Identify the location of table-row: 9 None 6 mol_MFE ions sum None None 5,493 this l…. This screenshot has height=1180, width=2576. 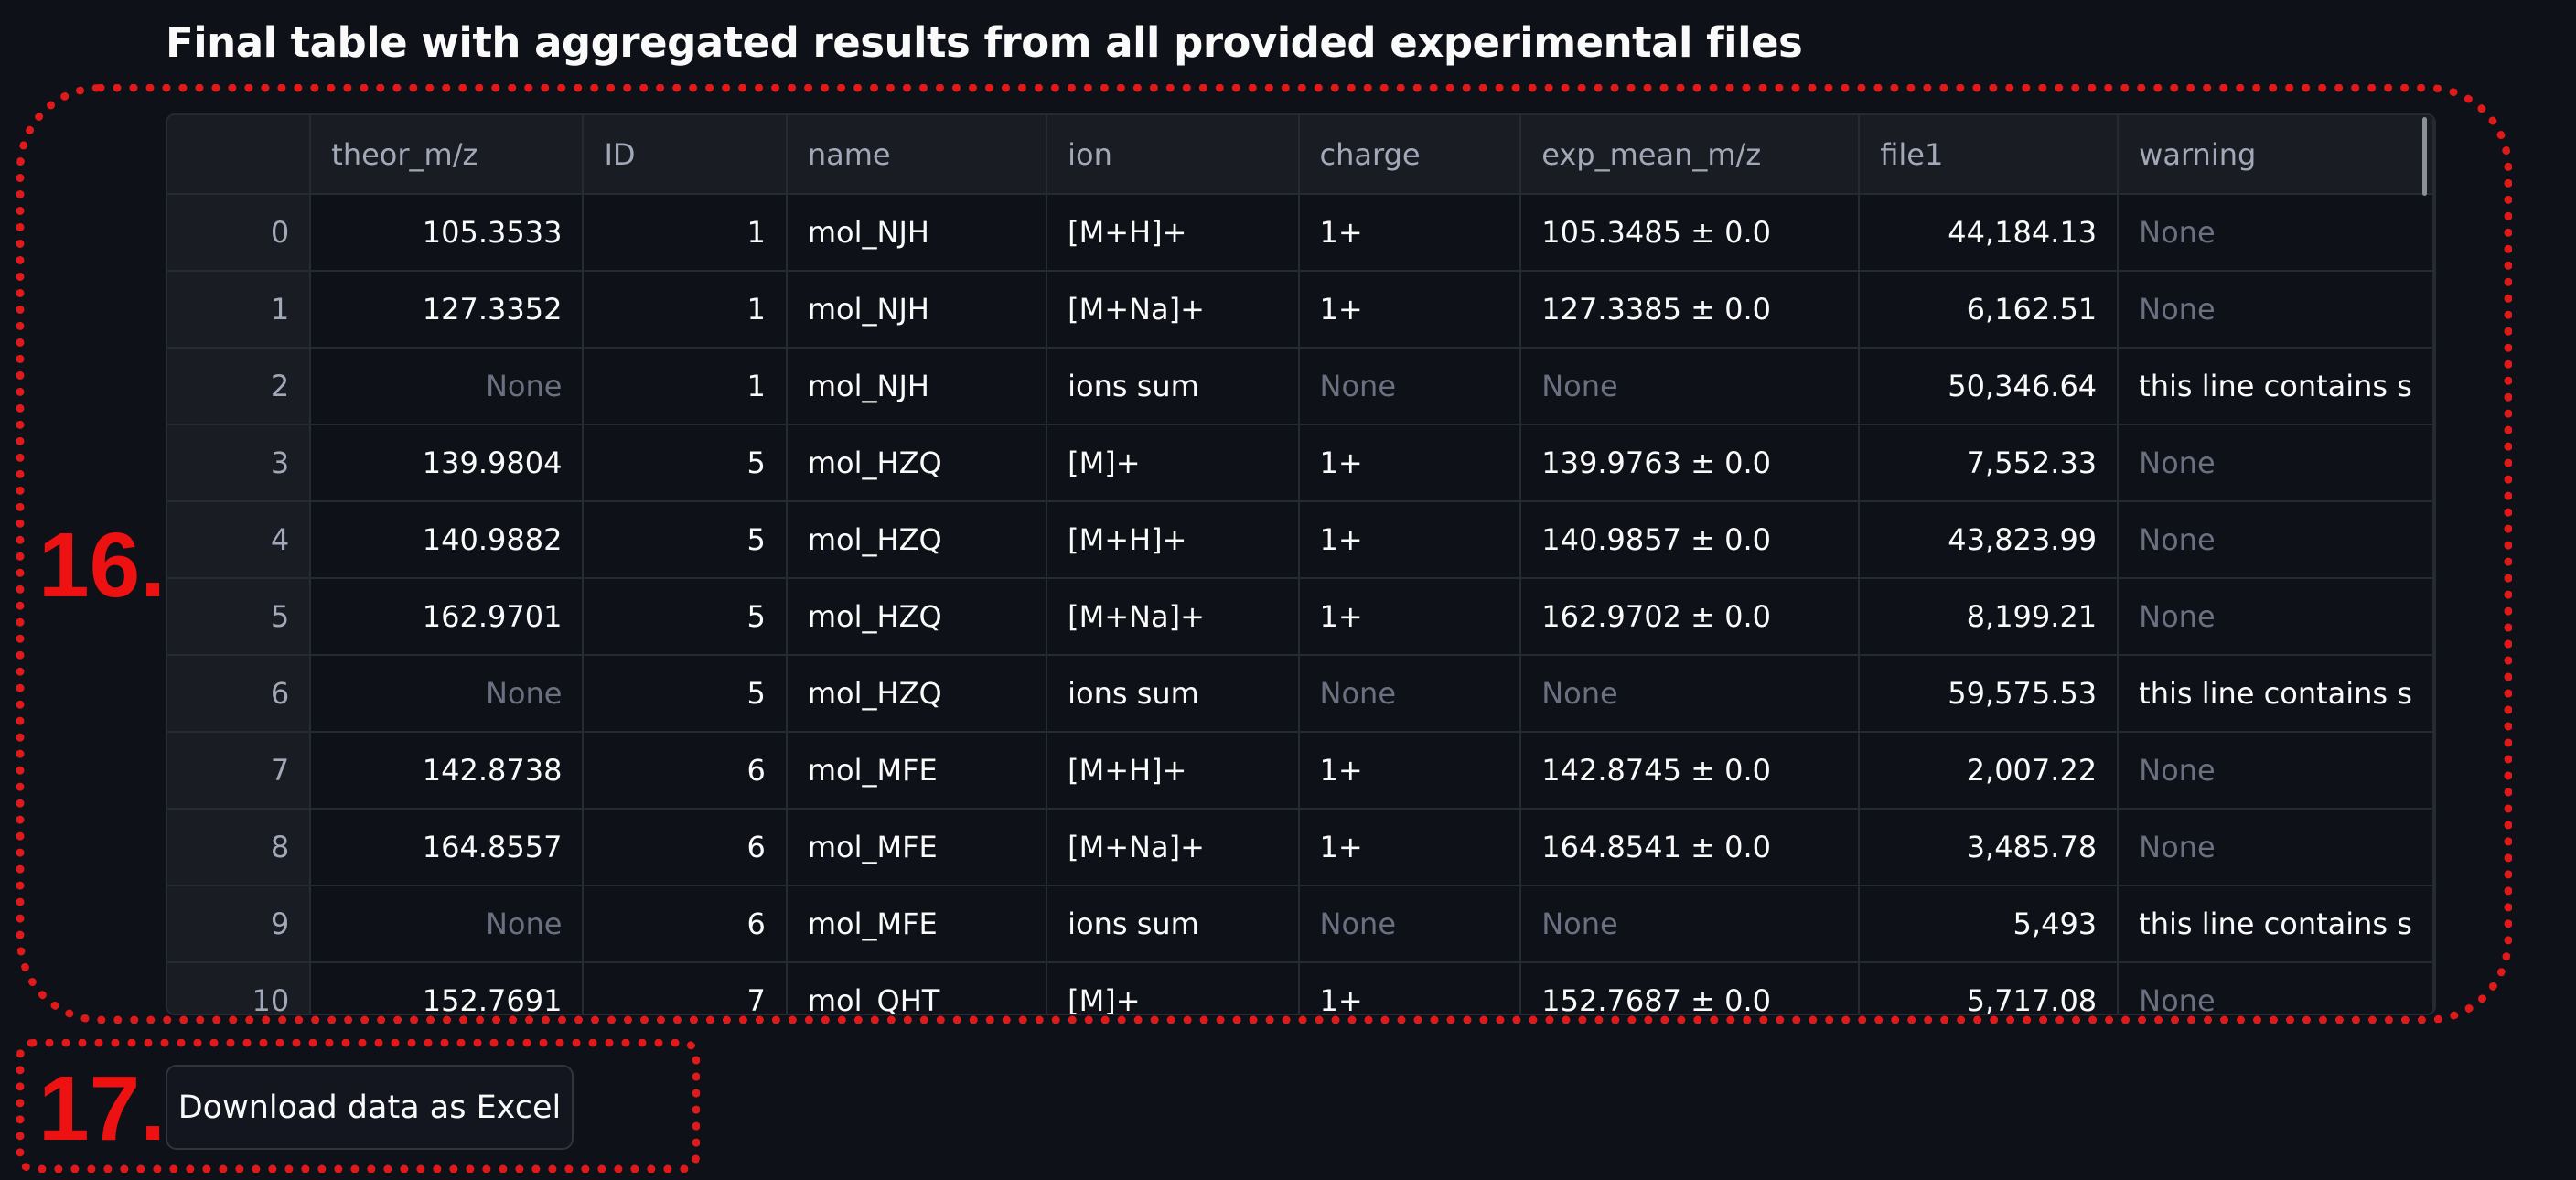
(1301, 924).